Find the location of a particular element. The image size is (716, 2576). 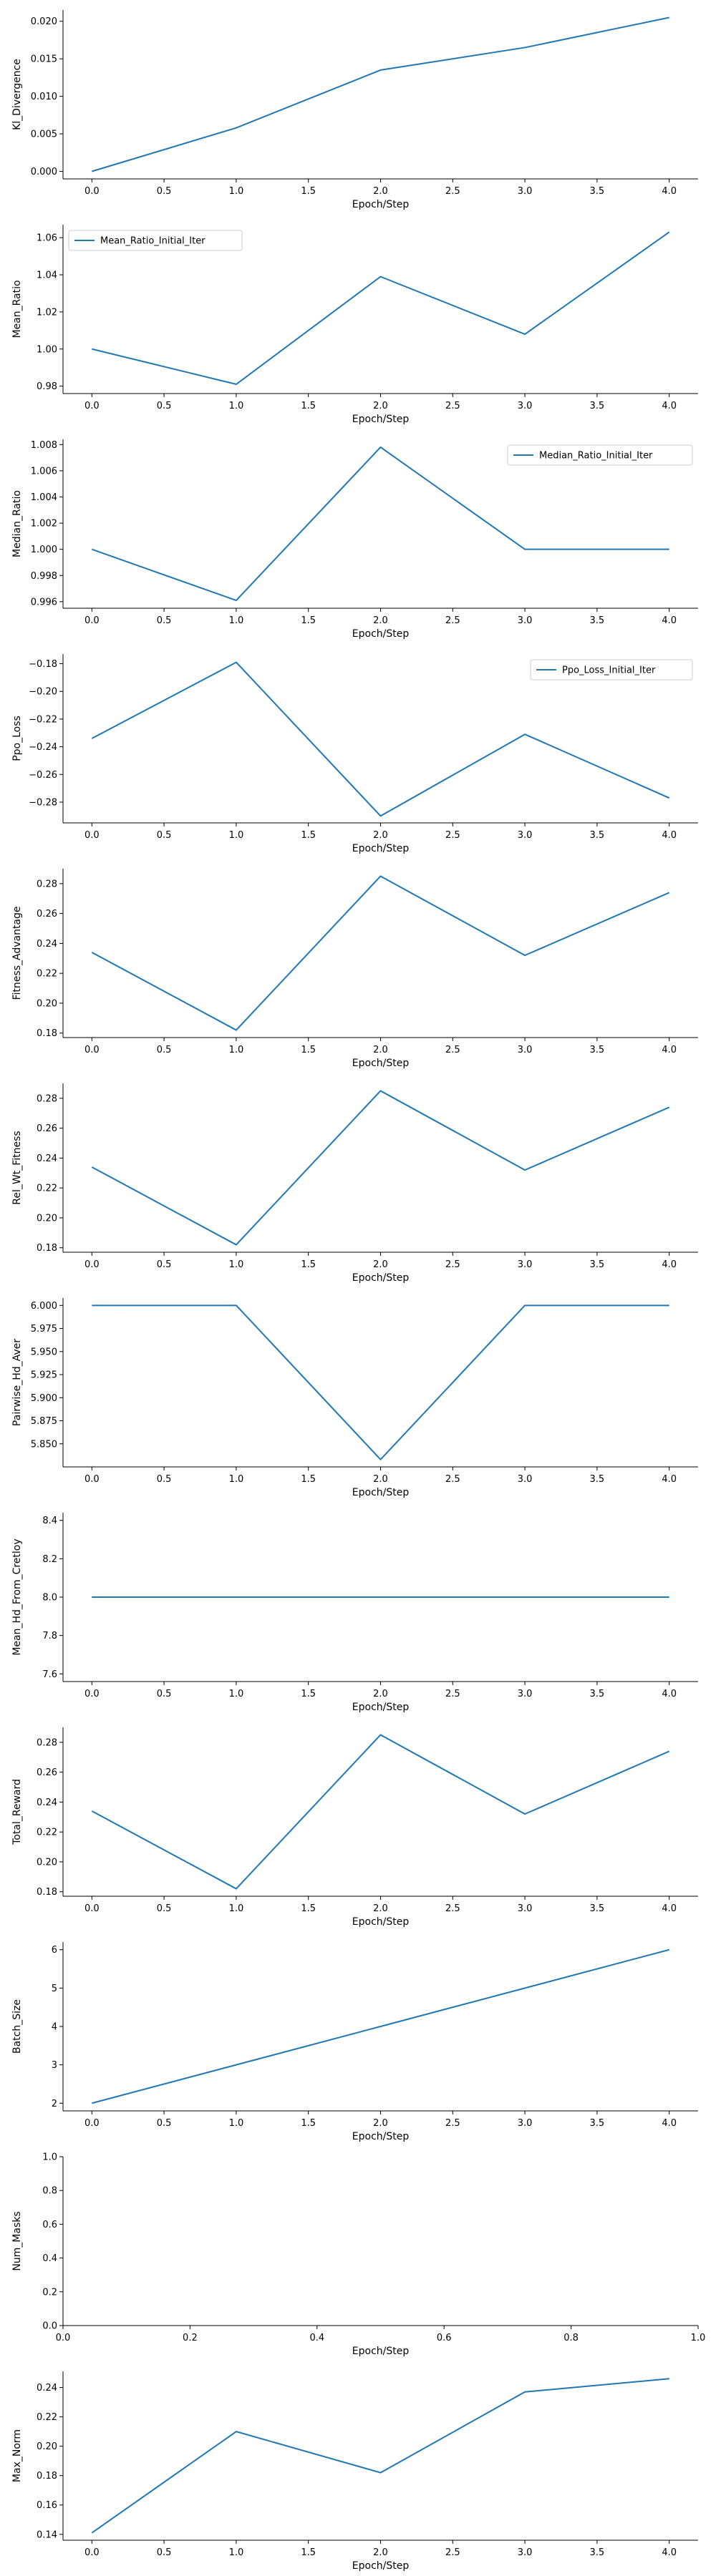

y-axis-label: Ppo_Loss is located at coordinates (17, 738).